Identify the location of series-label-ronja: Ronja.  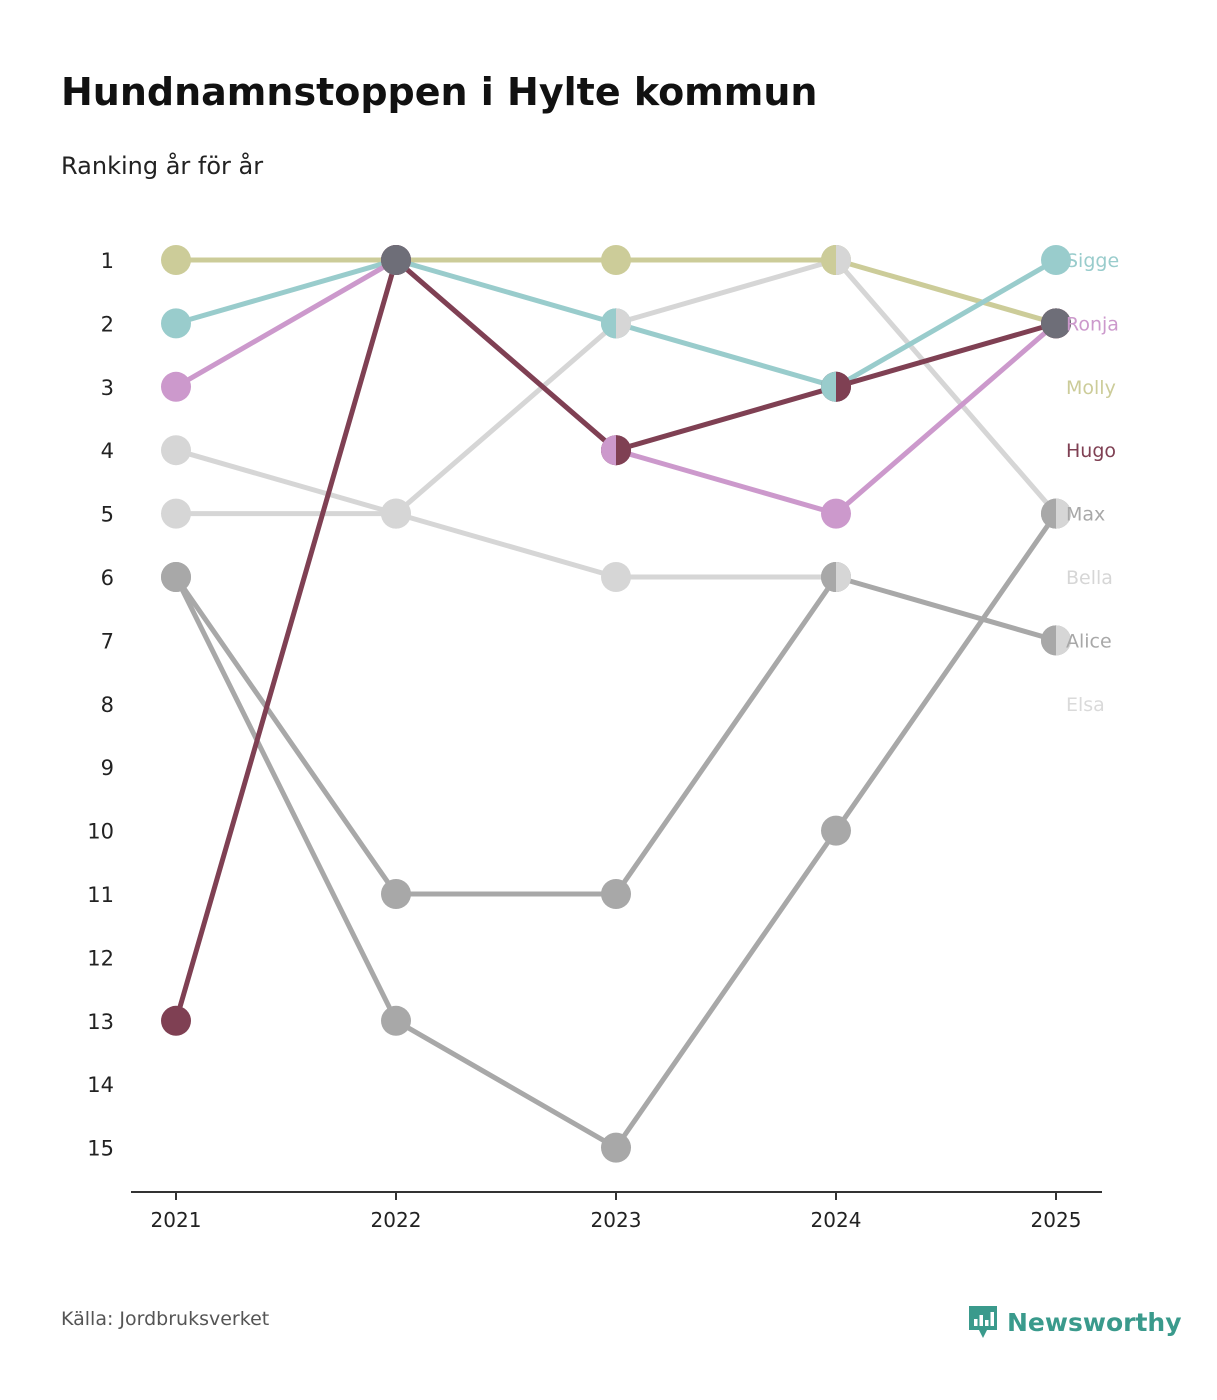
(1092, 324).